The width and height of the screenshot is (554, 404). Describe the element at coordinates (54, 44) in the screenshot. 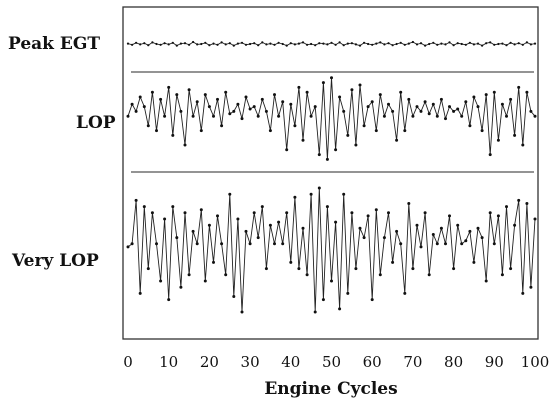

I see `series-label-peak-egt: Peak EGT` at that location.